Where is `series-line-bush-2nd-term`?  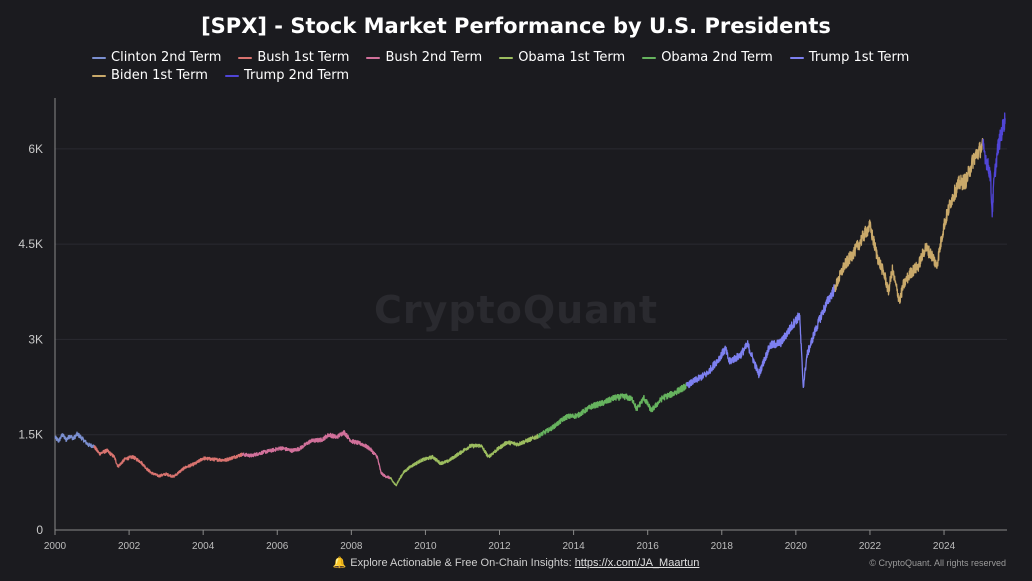 series-line-bush-2nd-term is located at coordinates (316, 455).